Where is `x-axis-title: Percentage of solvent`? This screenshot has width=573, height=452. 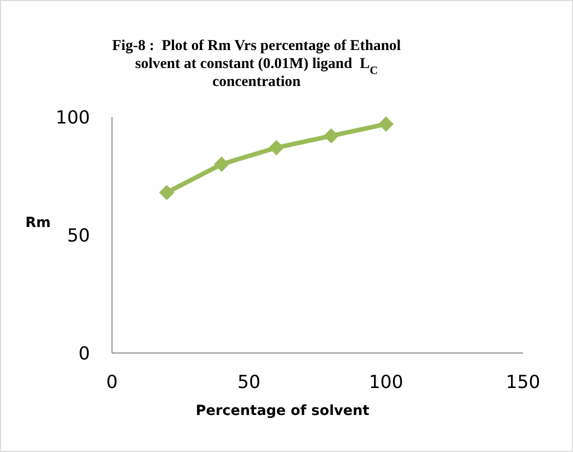 x-axis-title: Percentage of solvent is located at coordinates (283, 411).